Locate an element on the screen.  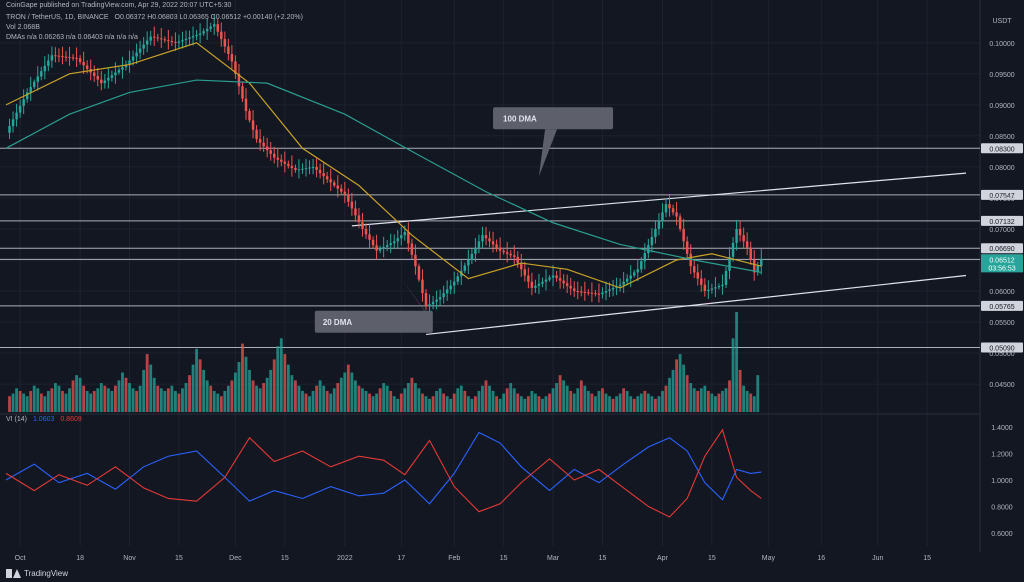
price-axis-unit: USDT is located at coordinates (1002, 21).